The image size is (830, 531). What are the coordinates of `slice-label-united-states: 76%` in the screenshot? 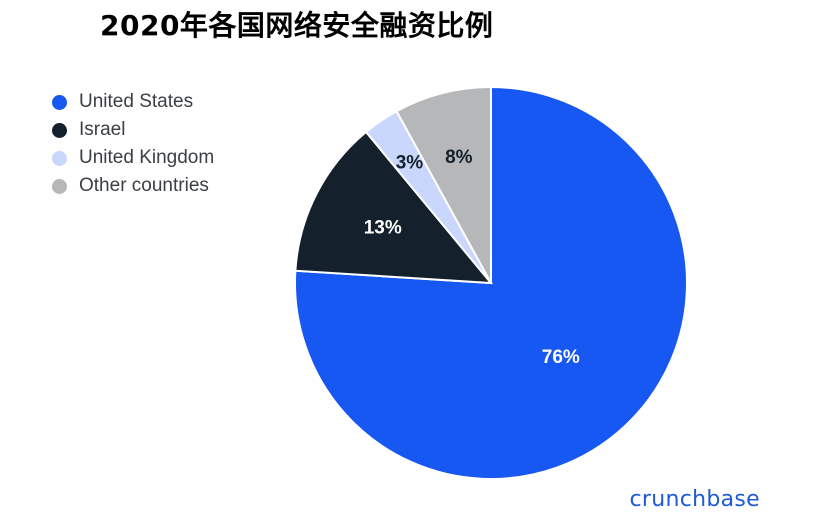 It's located at (561, 357).